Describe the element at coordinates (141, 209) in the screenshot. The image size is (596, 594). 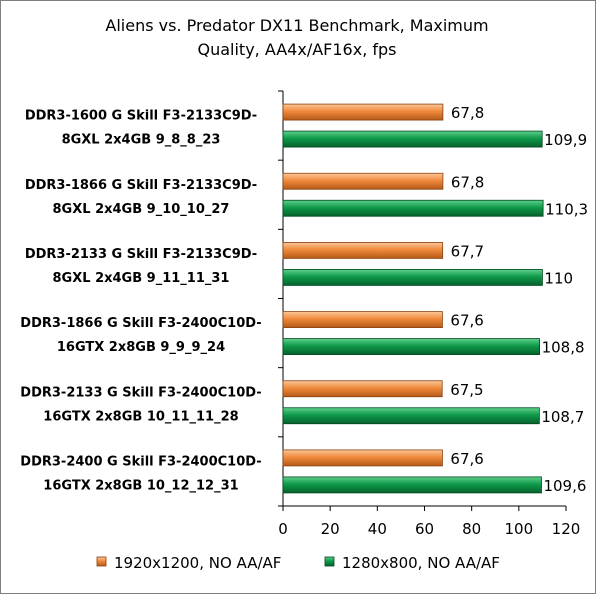
I see `category-label: 8GXL 2x4GB 9_10_10_27` at that location.